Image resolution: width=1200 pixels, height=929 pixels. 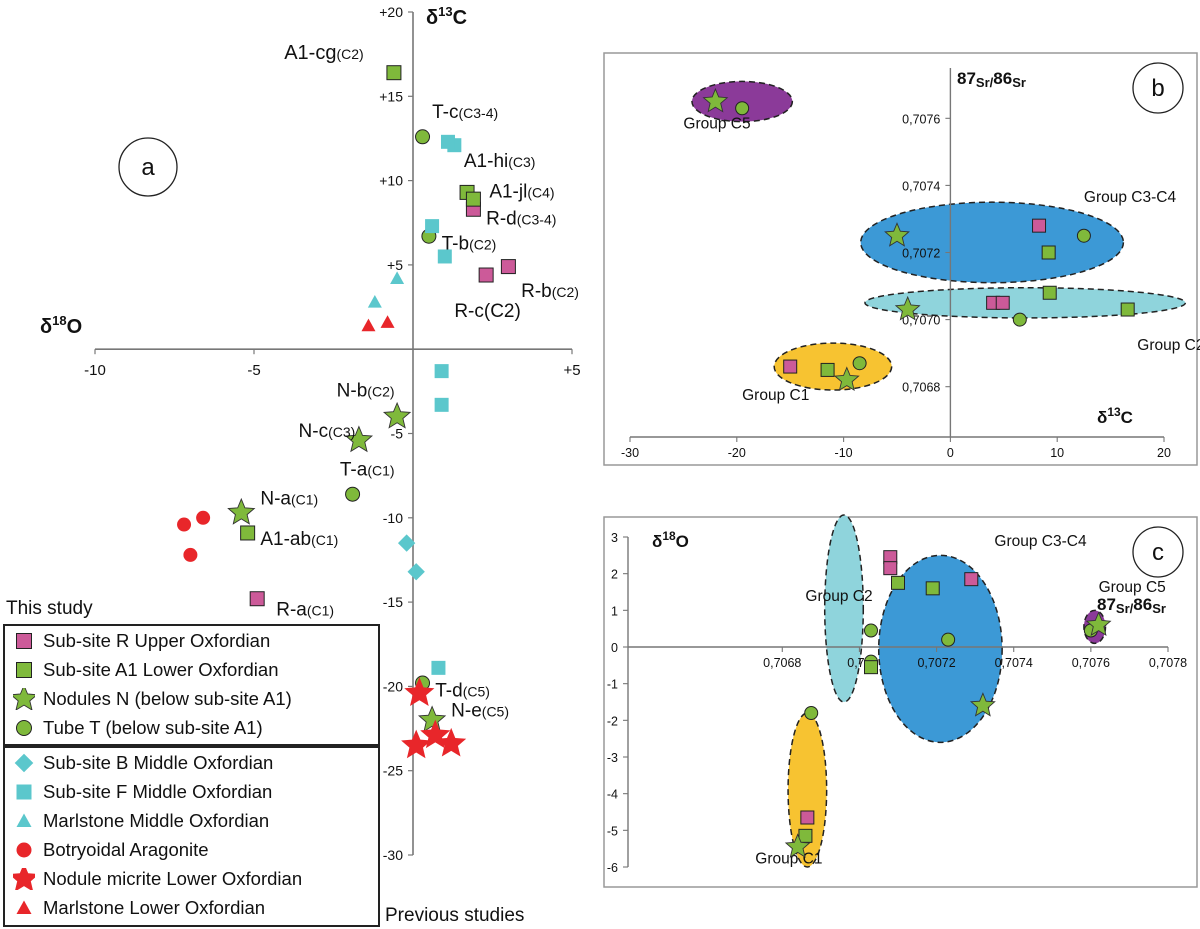 I want to click on x-tick-label-c: 0,7074, so click(x=1014, y=663).